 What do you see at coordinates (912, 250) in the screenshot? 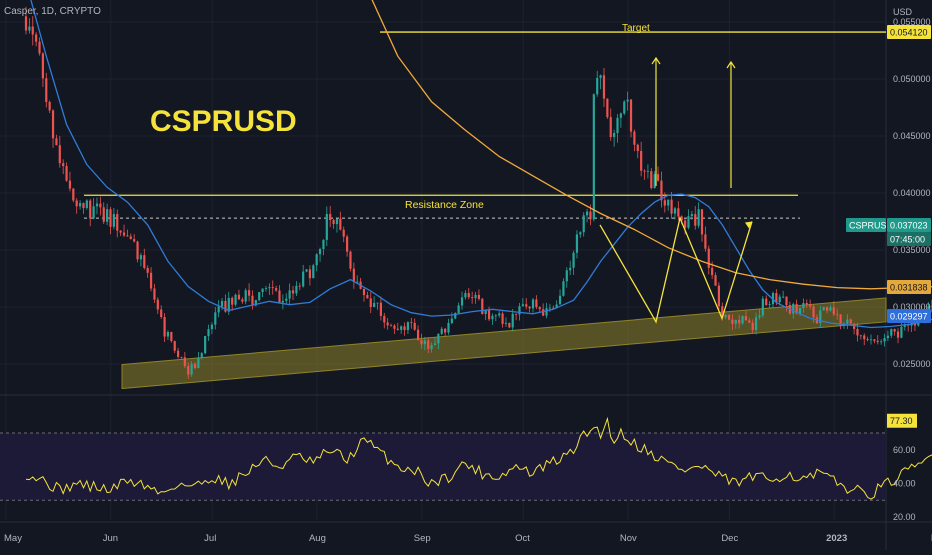
I see `price-tick-label: 0.035000` at bounding box center [912, 250].